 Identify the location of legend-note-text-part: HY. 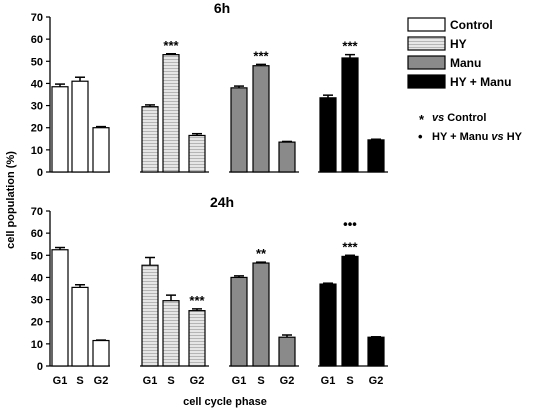
(513, 137).